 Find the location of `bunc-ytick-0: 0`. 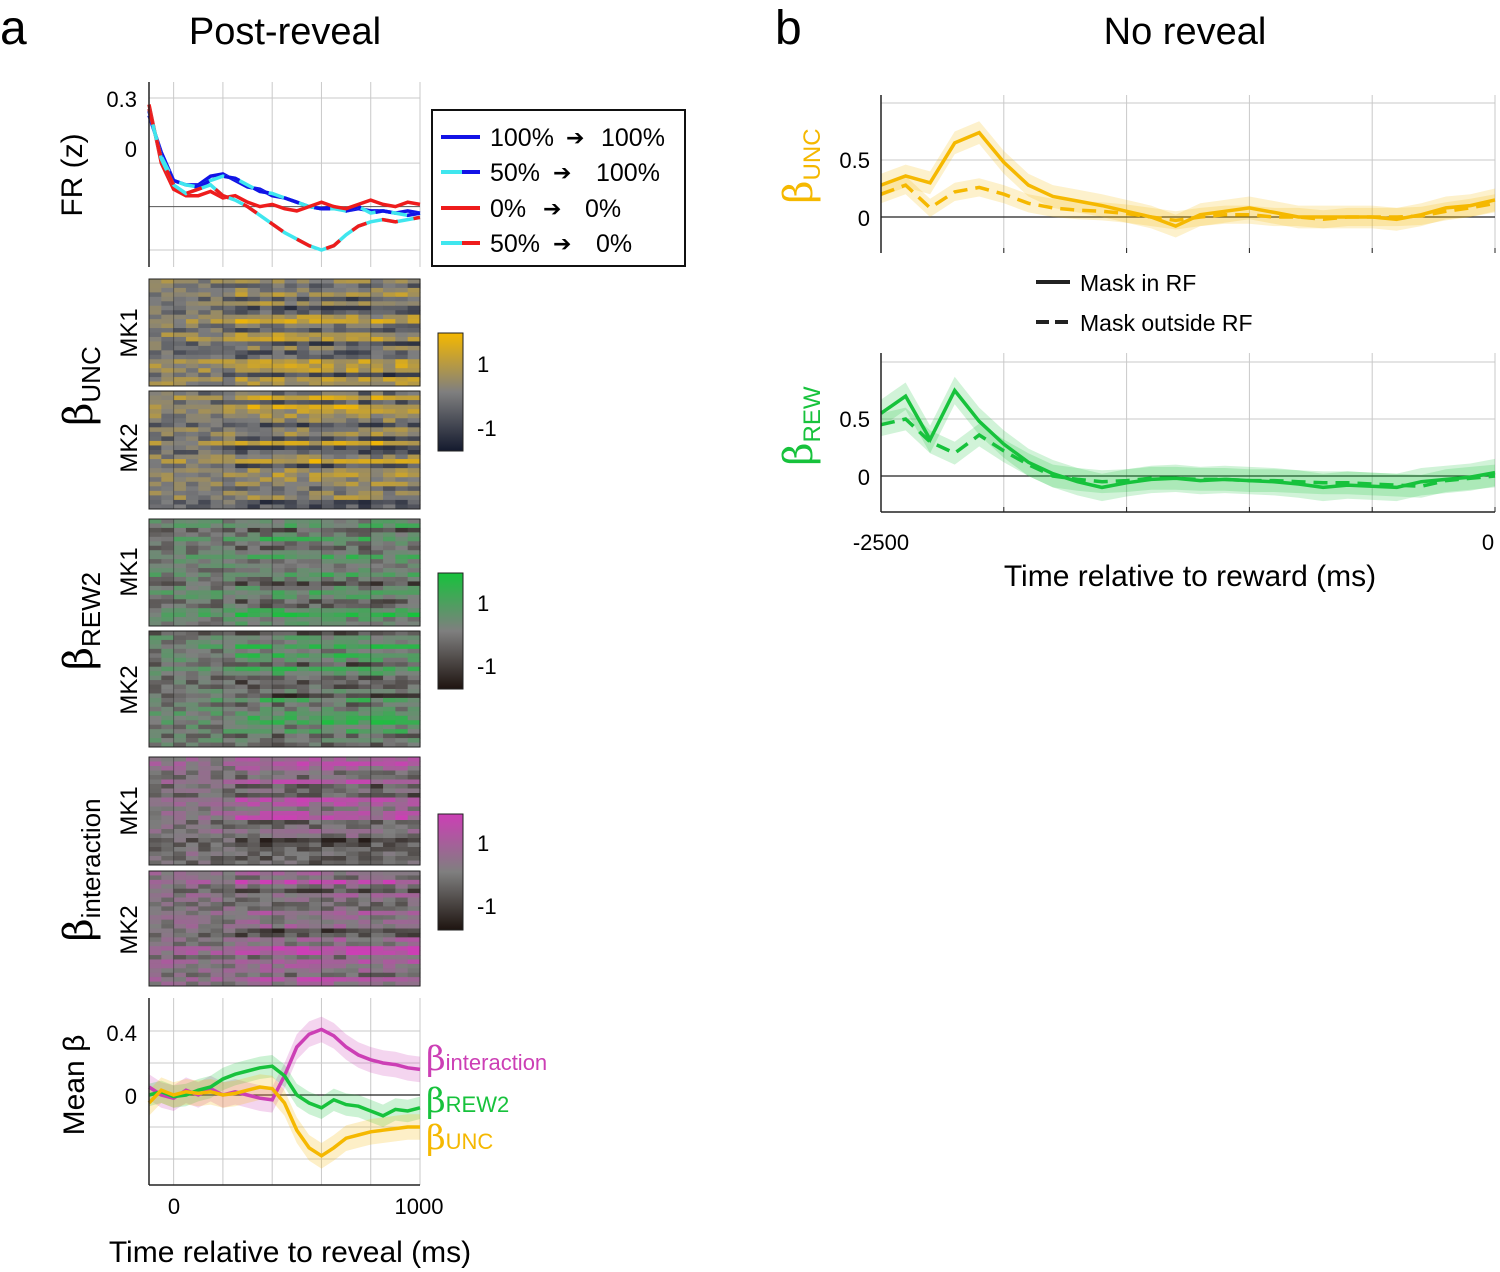

bunc-ytick-0: 0 is located at coordinates (864, 218).